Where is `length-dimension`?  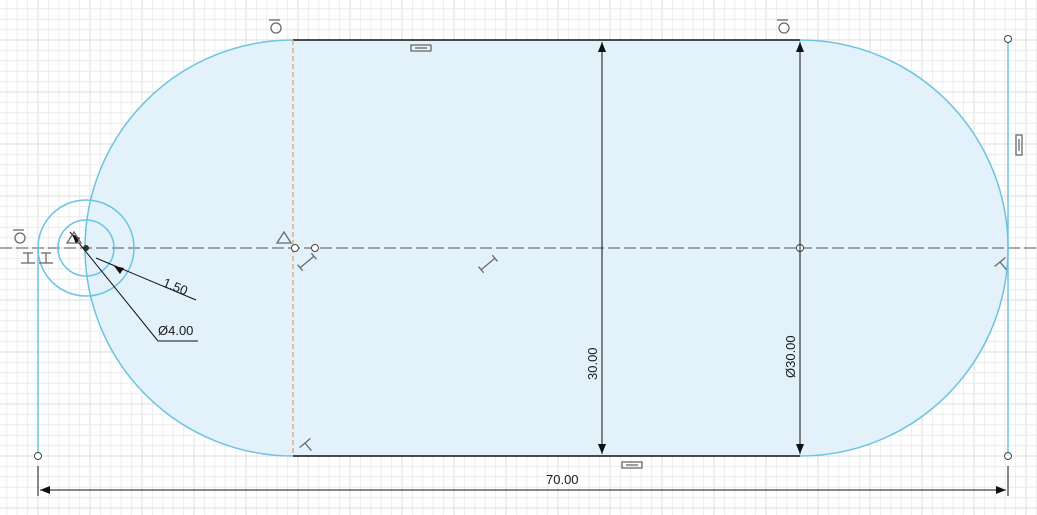
length-dimension is located at coordinates (523, 481).